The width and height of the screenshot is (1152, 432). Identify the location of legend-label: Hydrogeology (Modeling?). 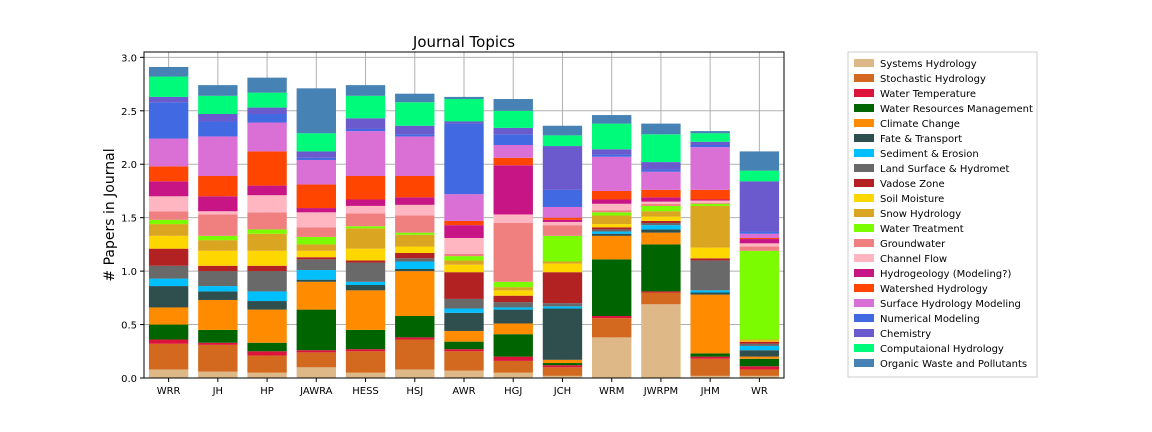
(945, 274).